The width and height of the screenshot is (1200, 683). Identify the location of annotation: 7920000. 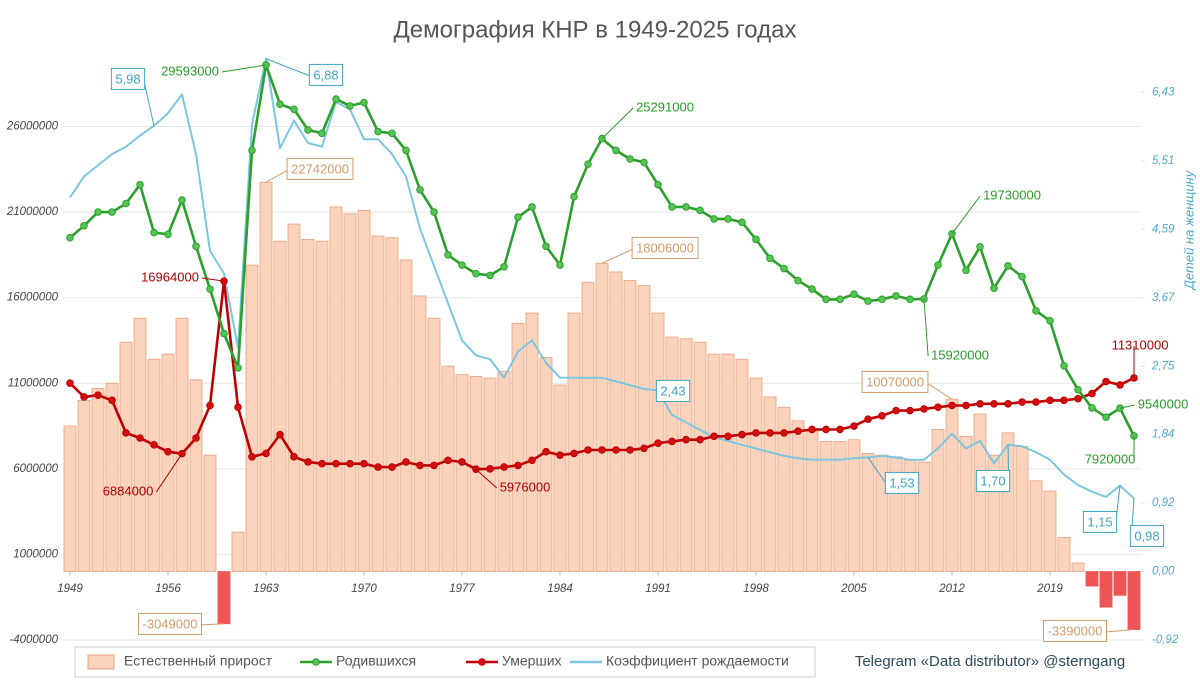
(1110, 458).